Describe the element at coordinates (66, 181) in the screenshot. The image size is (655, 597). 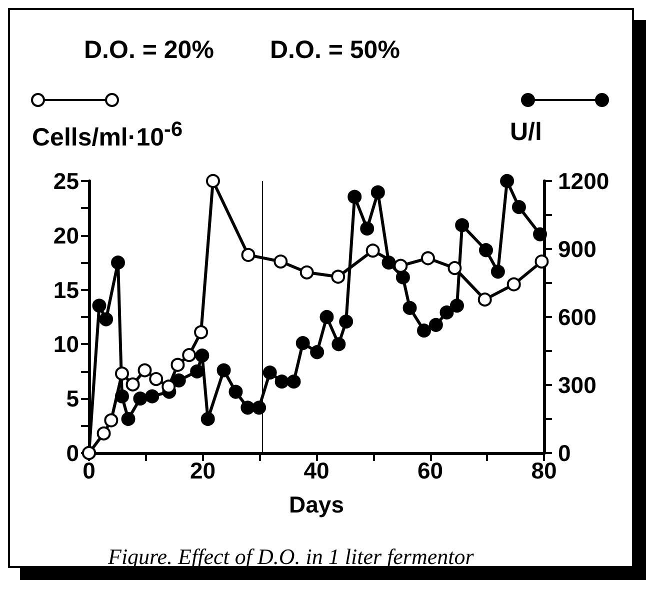
I see `y-tick-label: 25` at that location.